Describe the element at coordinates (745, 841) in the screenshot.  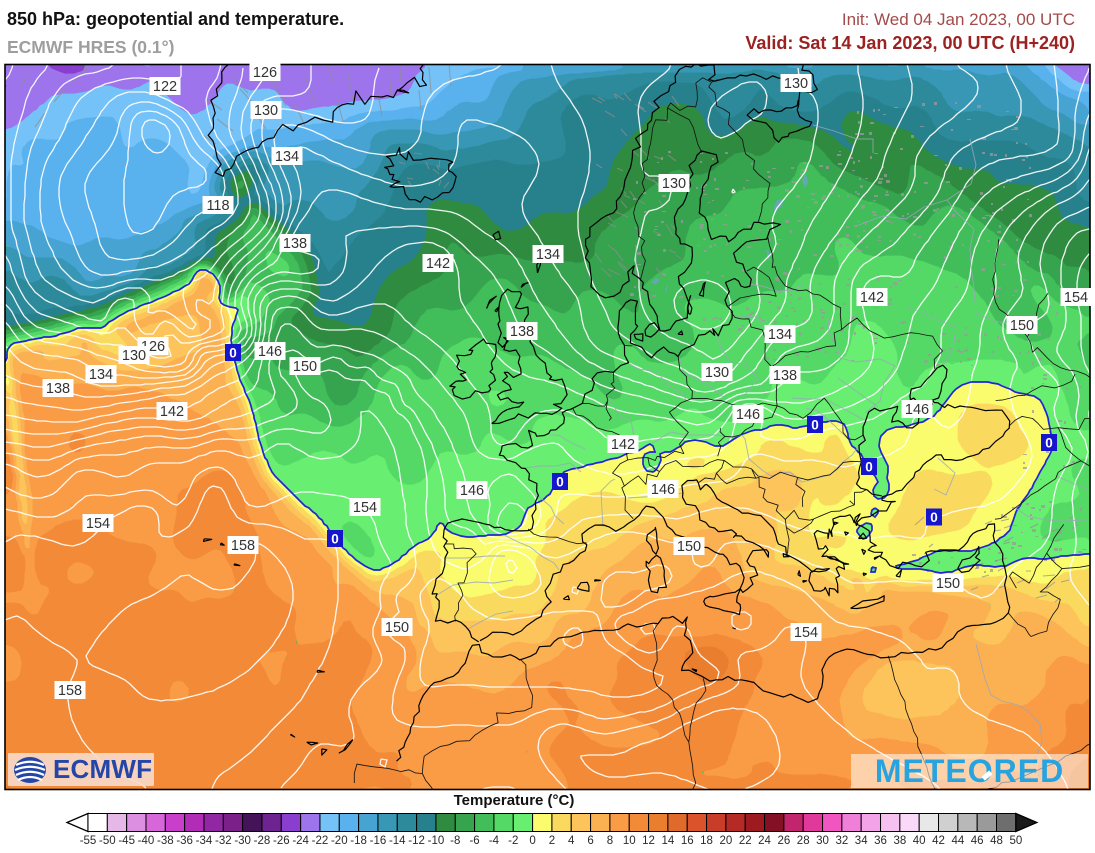
I see `svg-text: 22` at that location.